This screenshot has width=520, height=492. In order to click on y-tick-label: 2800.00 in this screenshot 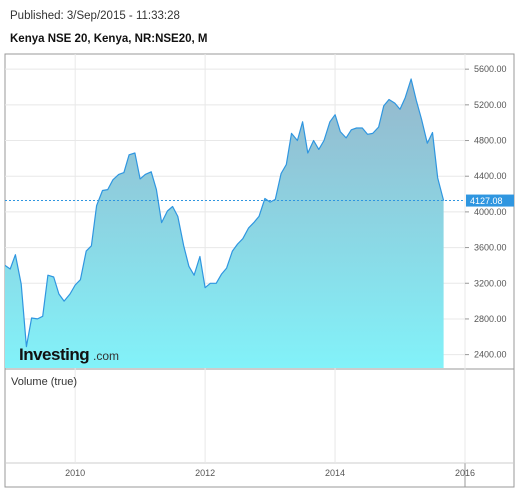, I will do `click(490, 319)`.